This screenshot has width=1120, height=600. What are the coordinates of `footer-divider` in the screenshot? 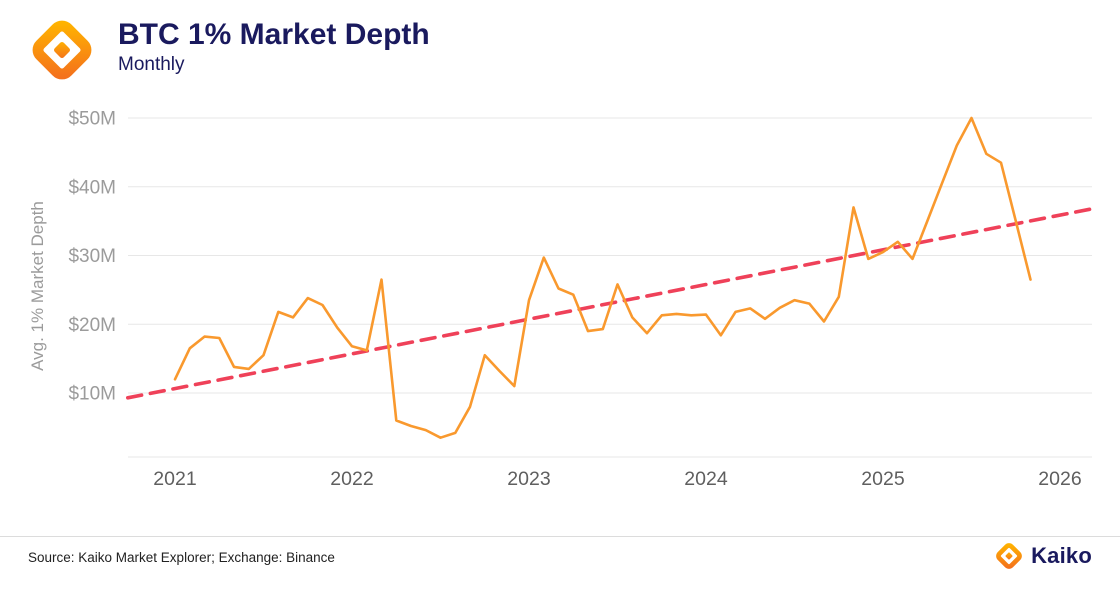 It's located at (560, 536).